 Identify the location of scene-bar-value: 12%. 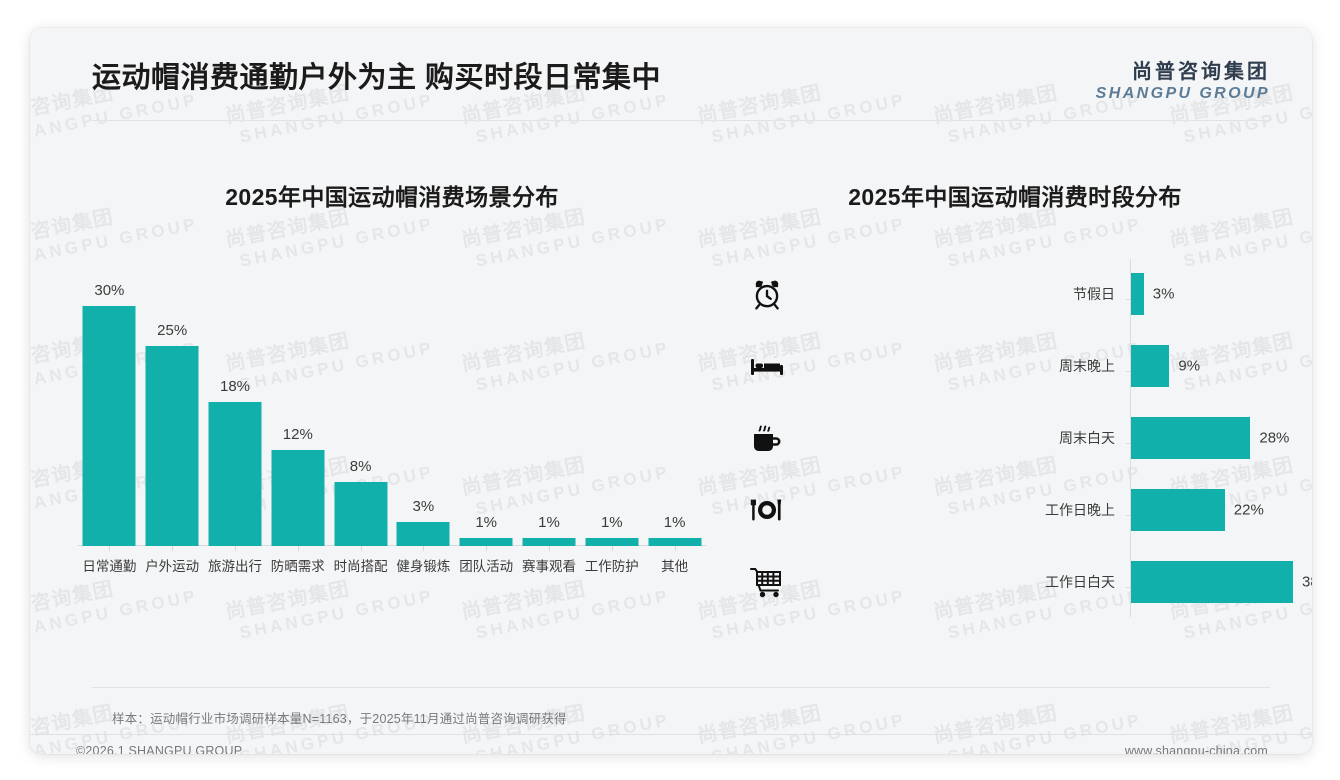
(297, 434).